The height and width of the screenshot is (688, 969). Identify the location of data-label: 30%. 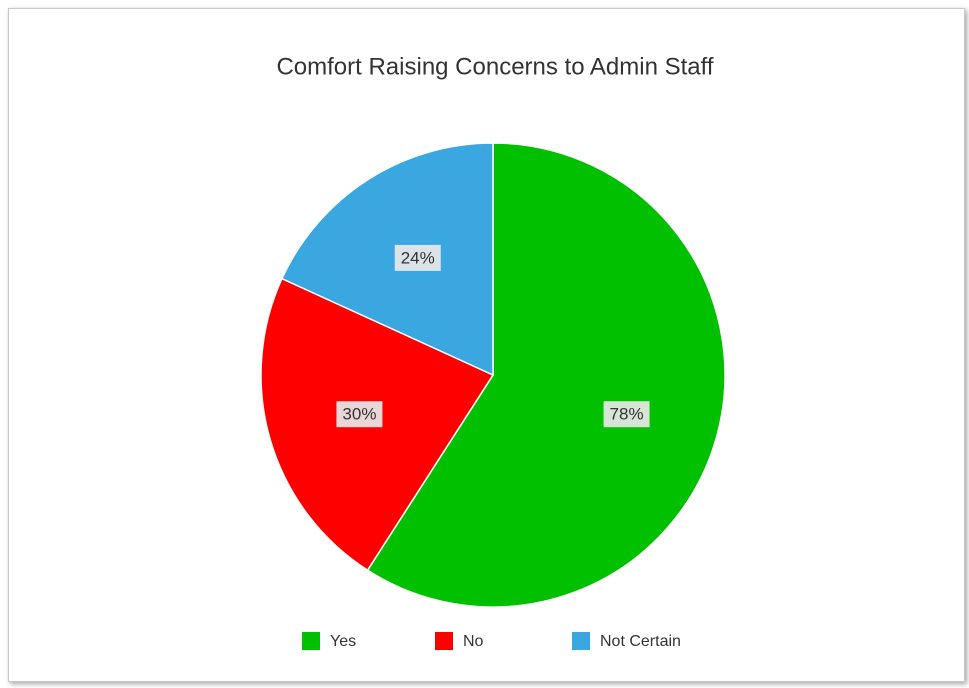
(359, 414).